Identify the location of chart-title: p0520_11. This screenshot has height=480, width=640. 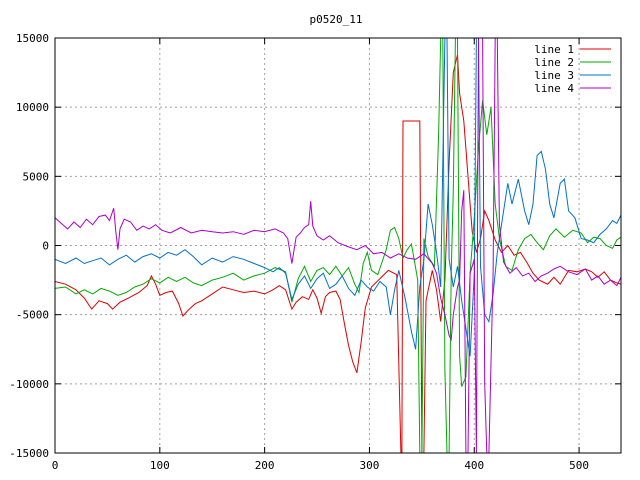
(336, 19).